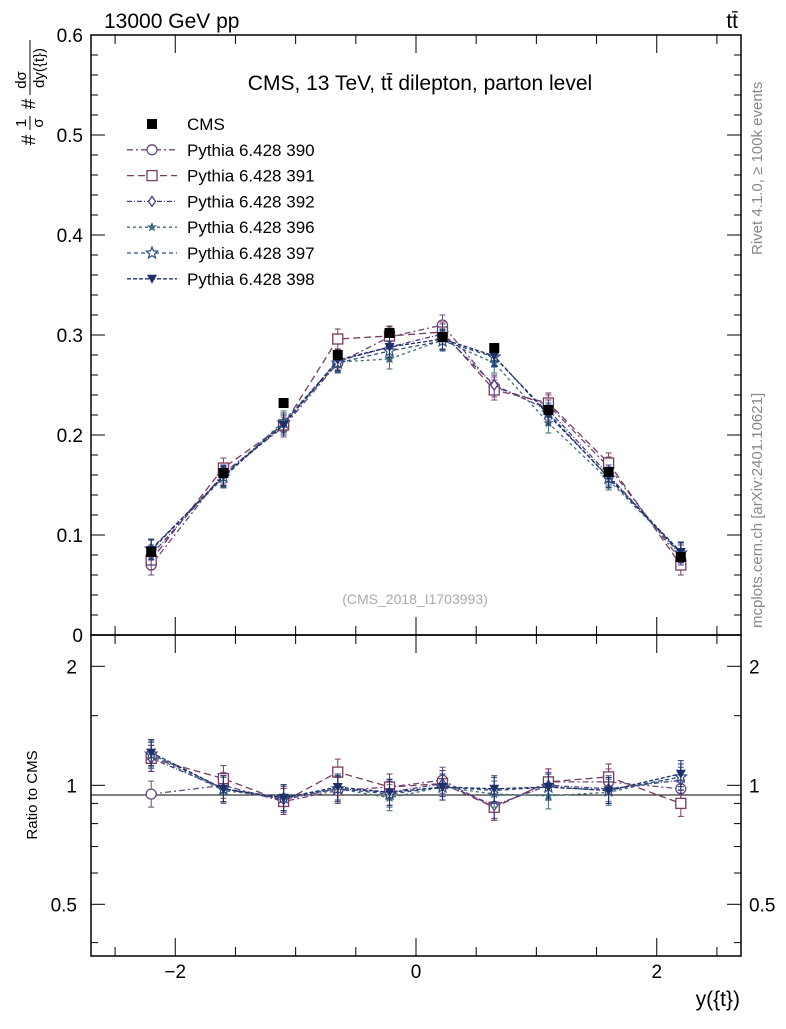 This screenshot has width=786, height=1029. Describe the element at coordinates (251, 176) in the screenshot. I see `legend-label-s391: Pythia 6.428 391` at that location.